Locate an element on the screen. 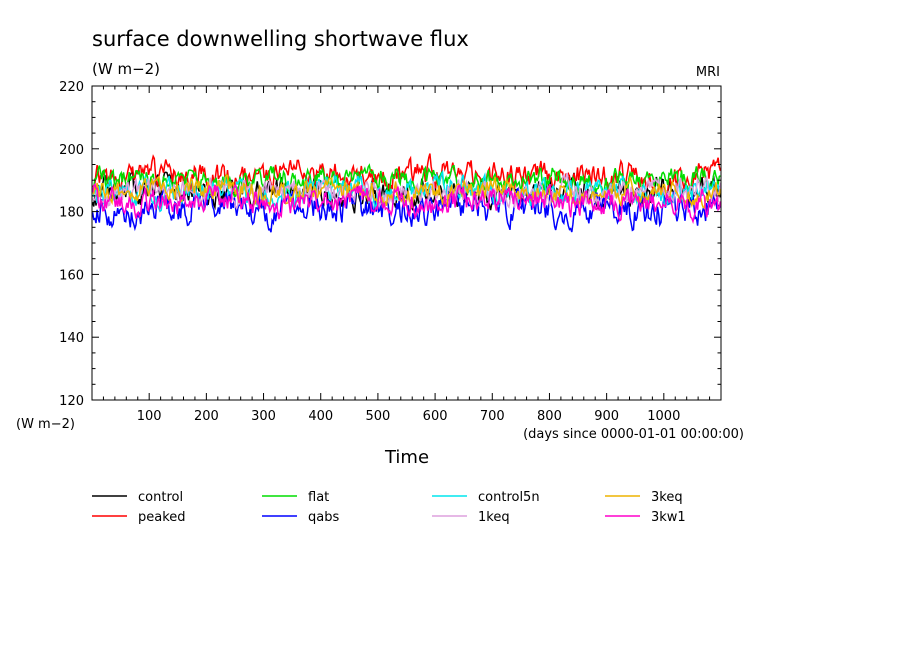 The image size is (904, 654). source-label: MRI is located at coordinates (708, 72).